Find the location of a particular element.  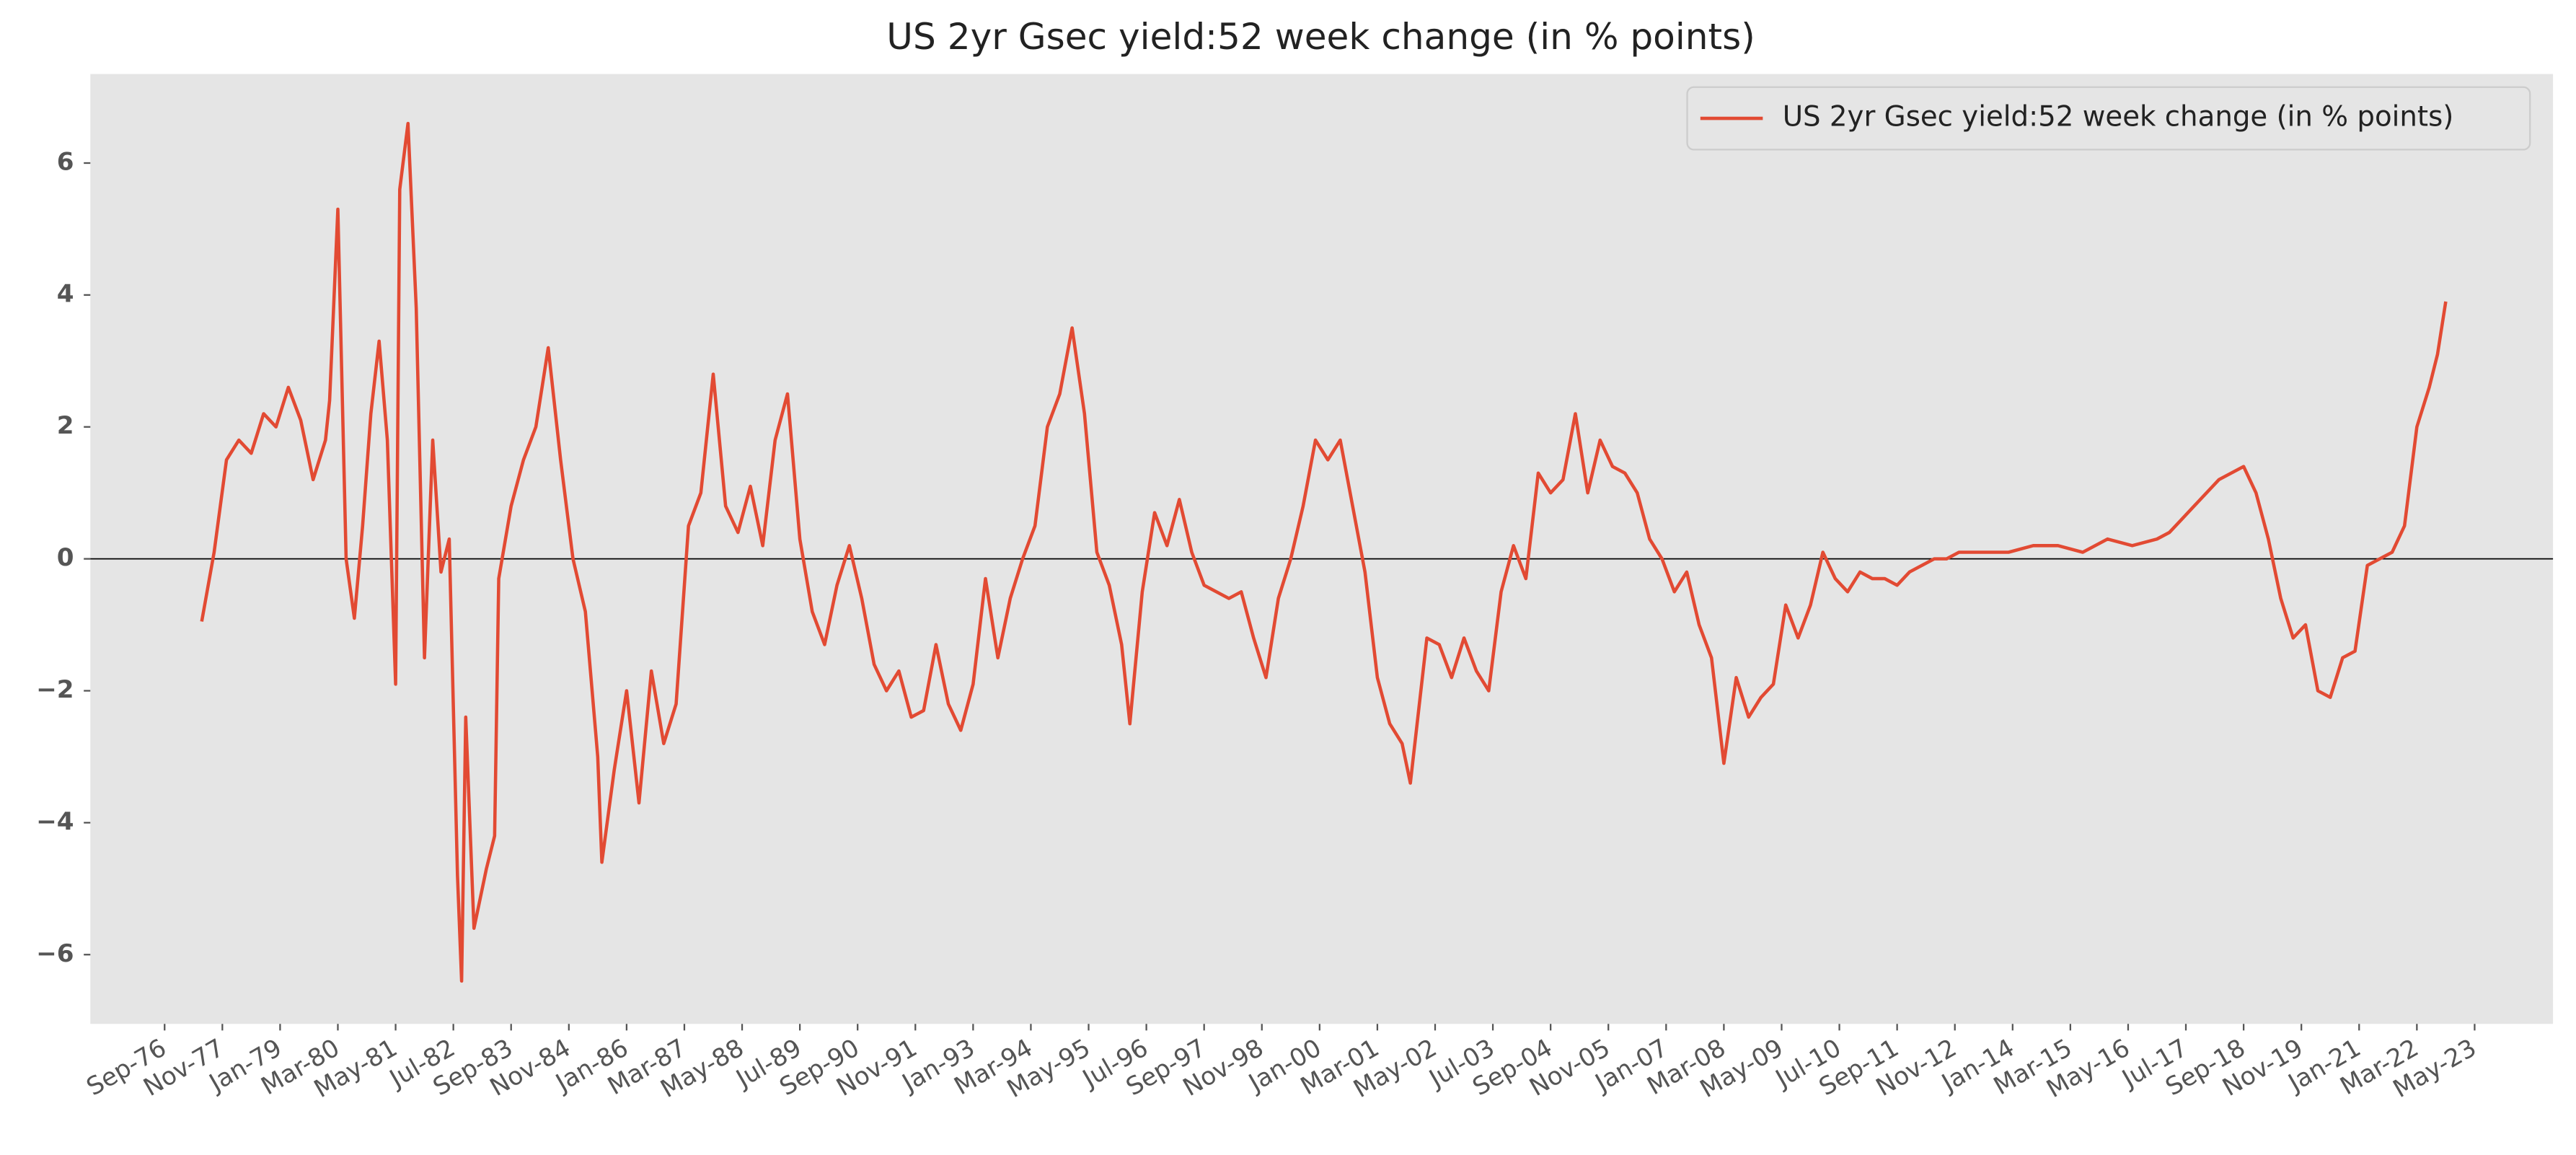

y-tick-label: 6 is located at coordinates (65, 161).